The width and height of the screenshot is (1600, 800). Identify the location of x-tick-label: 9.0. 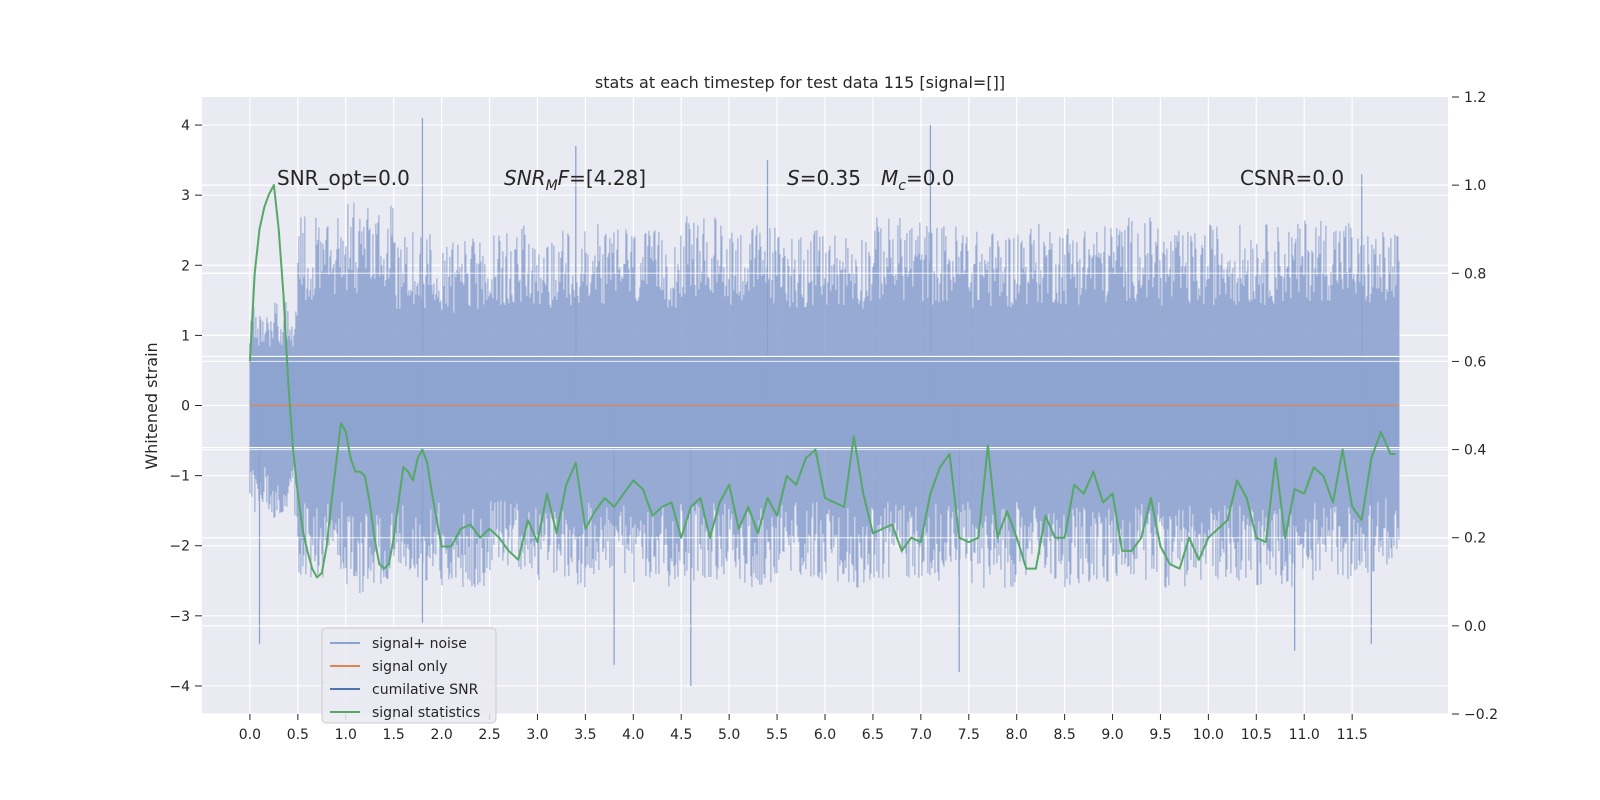
(1112, 735).